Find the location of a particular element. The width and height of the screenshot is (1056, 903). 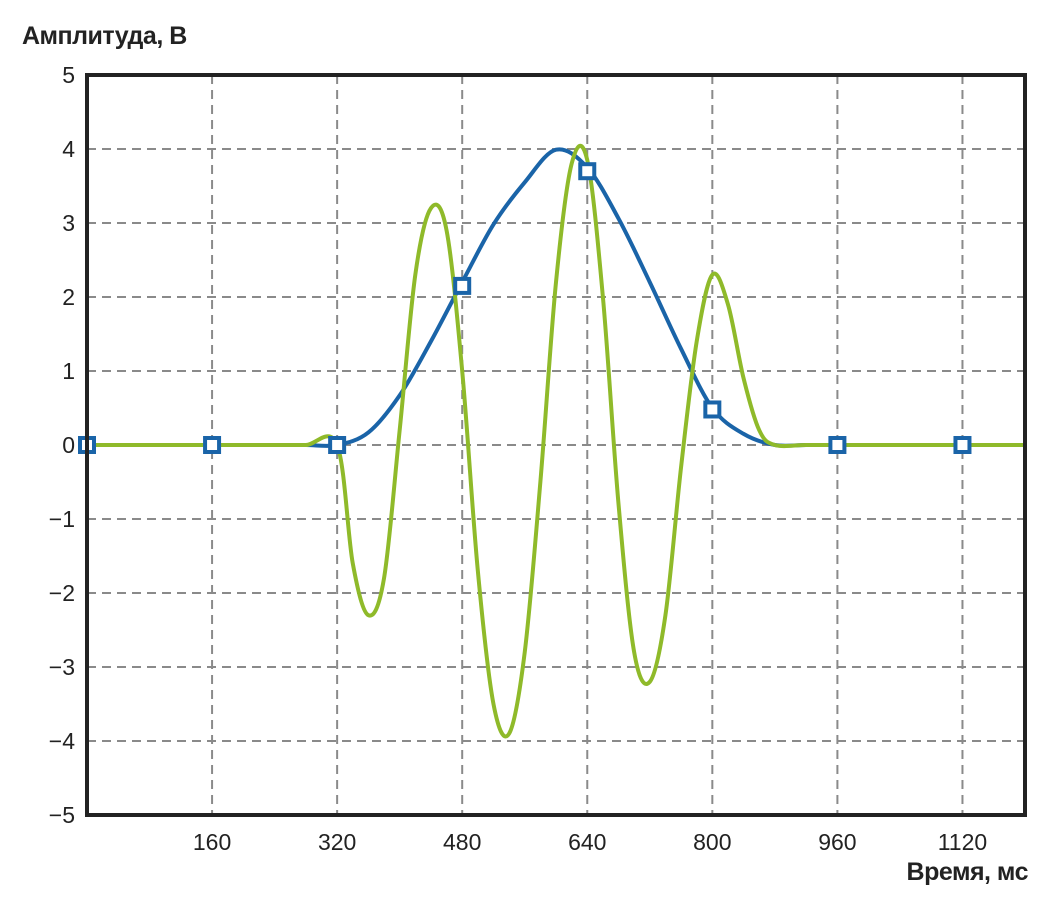

y-tick-label: 1 is located at coordinates (68, 371).